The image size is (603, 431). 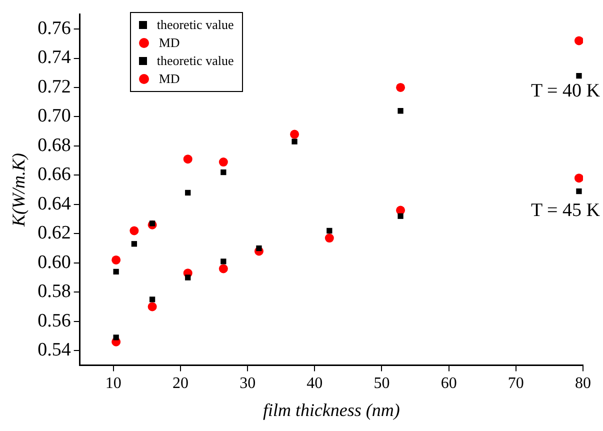 I want to click on x-tick-label: 40, so click(x=314, y=383).